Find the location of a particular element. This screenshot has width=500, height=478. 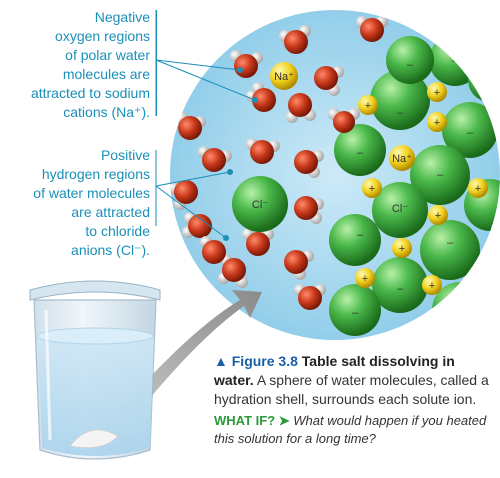

label-line: of water molecules is located at coordinates (91, 193).